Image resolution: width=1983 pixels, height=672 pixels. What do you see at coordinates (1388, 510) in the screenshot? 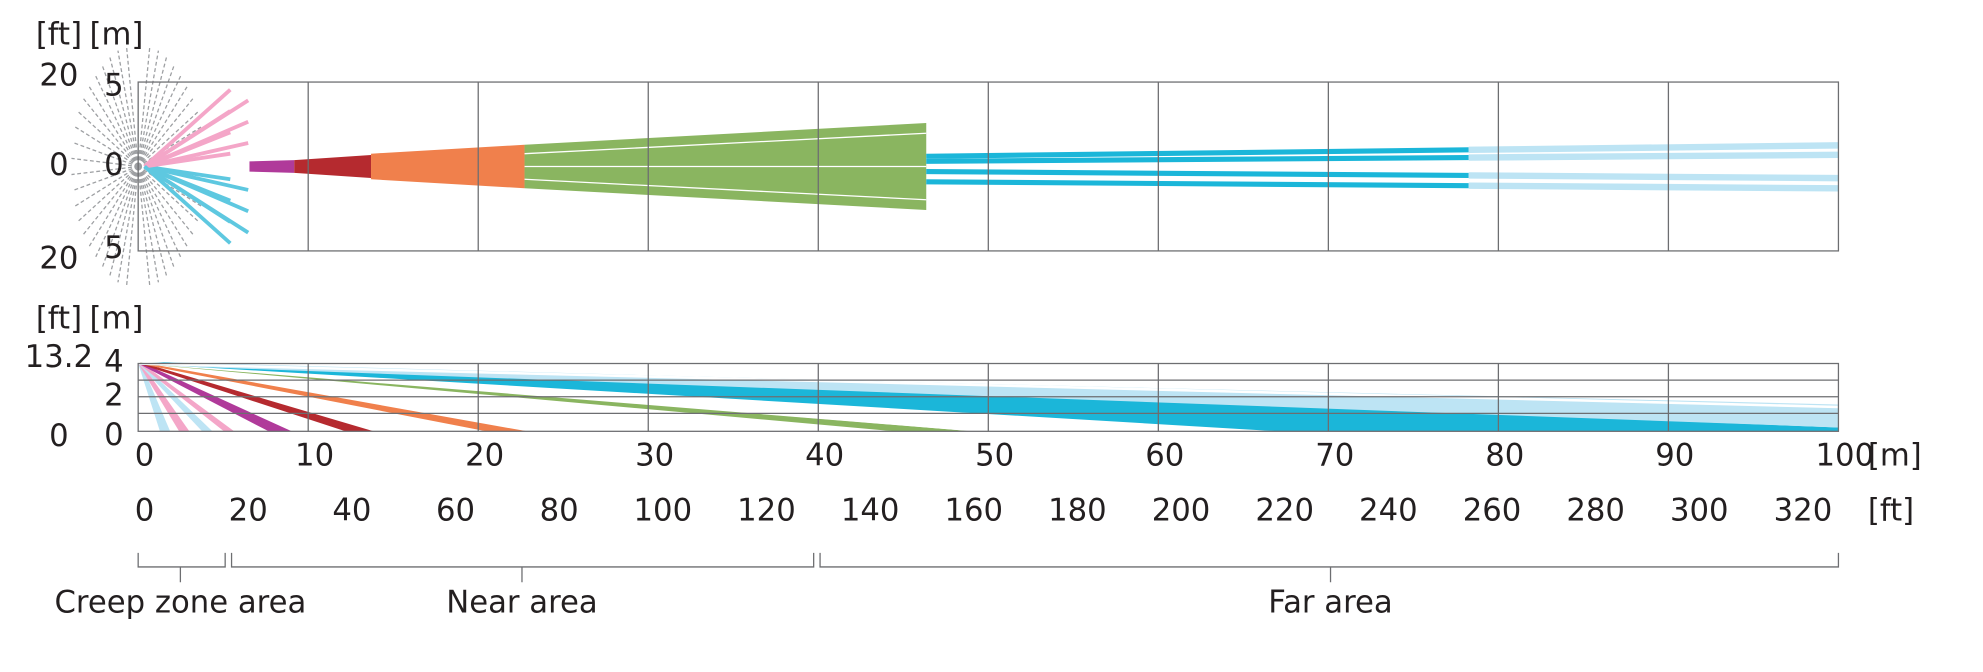
I see `x-label-ft: 240` at bounding box center [1388, 510].